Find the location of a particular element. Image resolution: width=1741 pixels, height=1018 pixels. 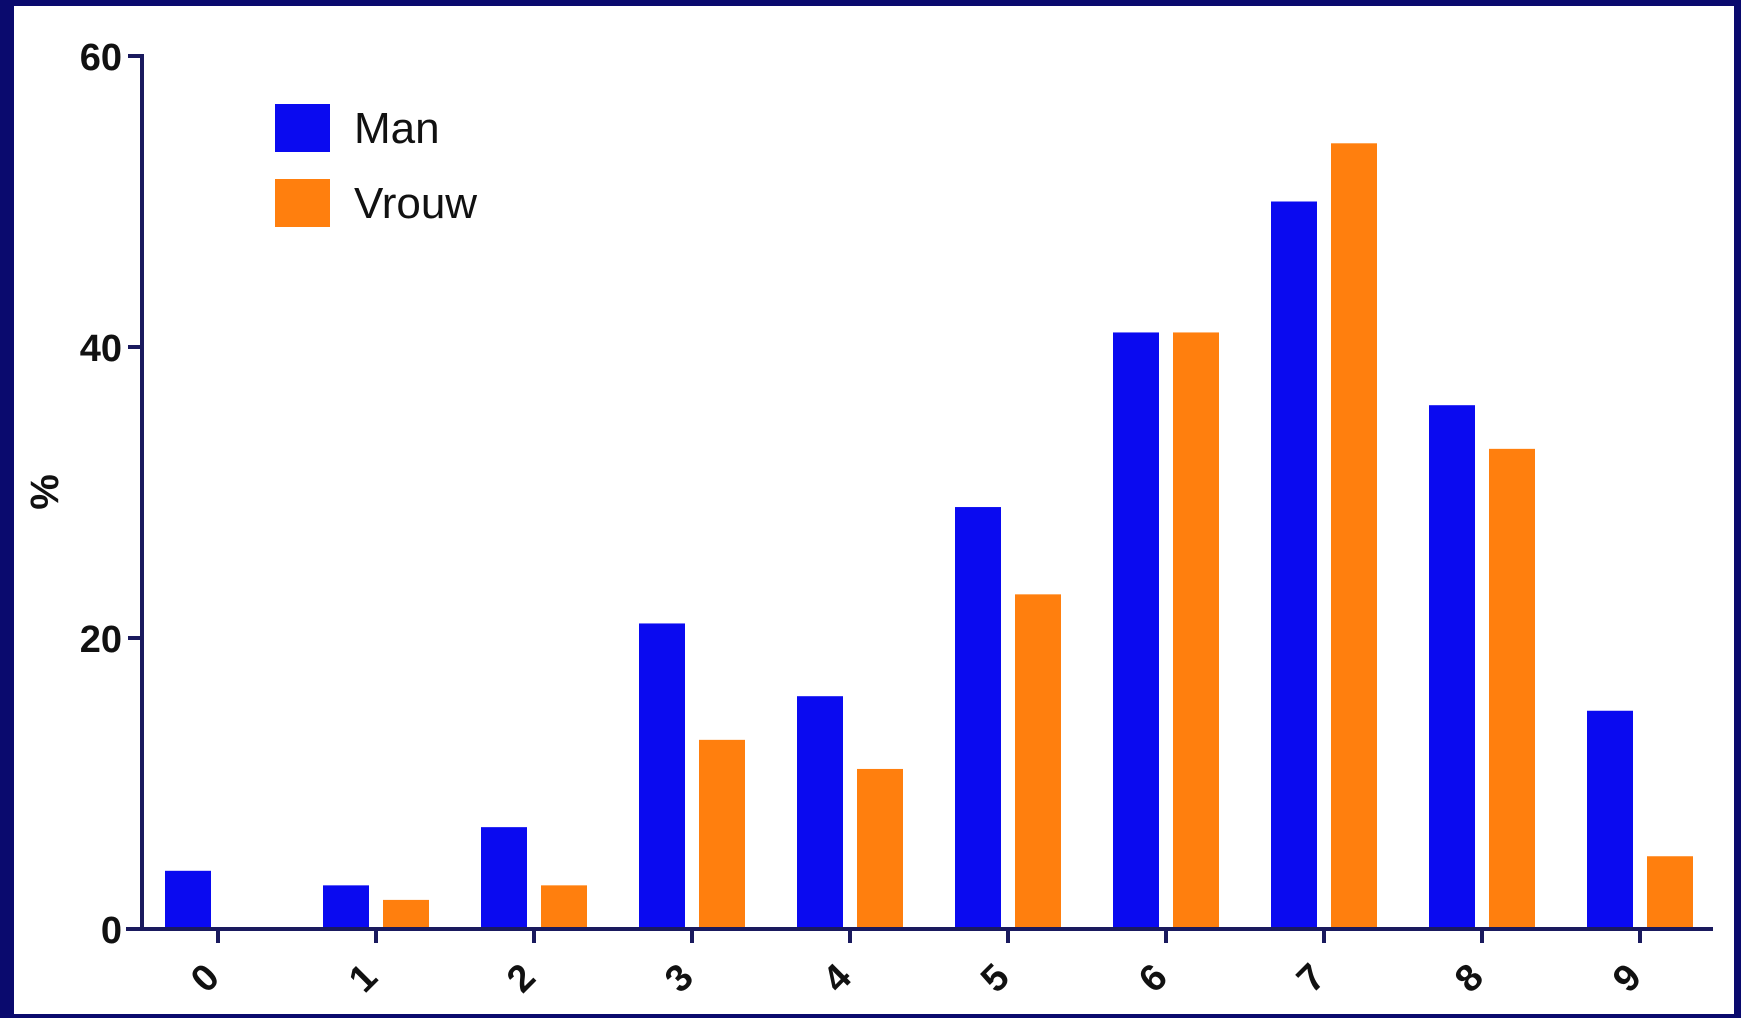

y-axis-label: % is located at coordinates (45, 492).